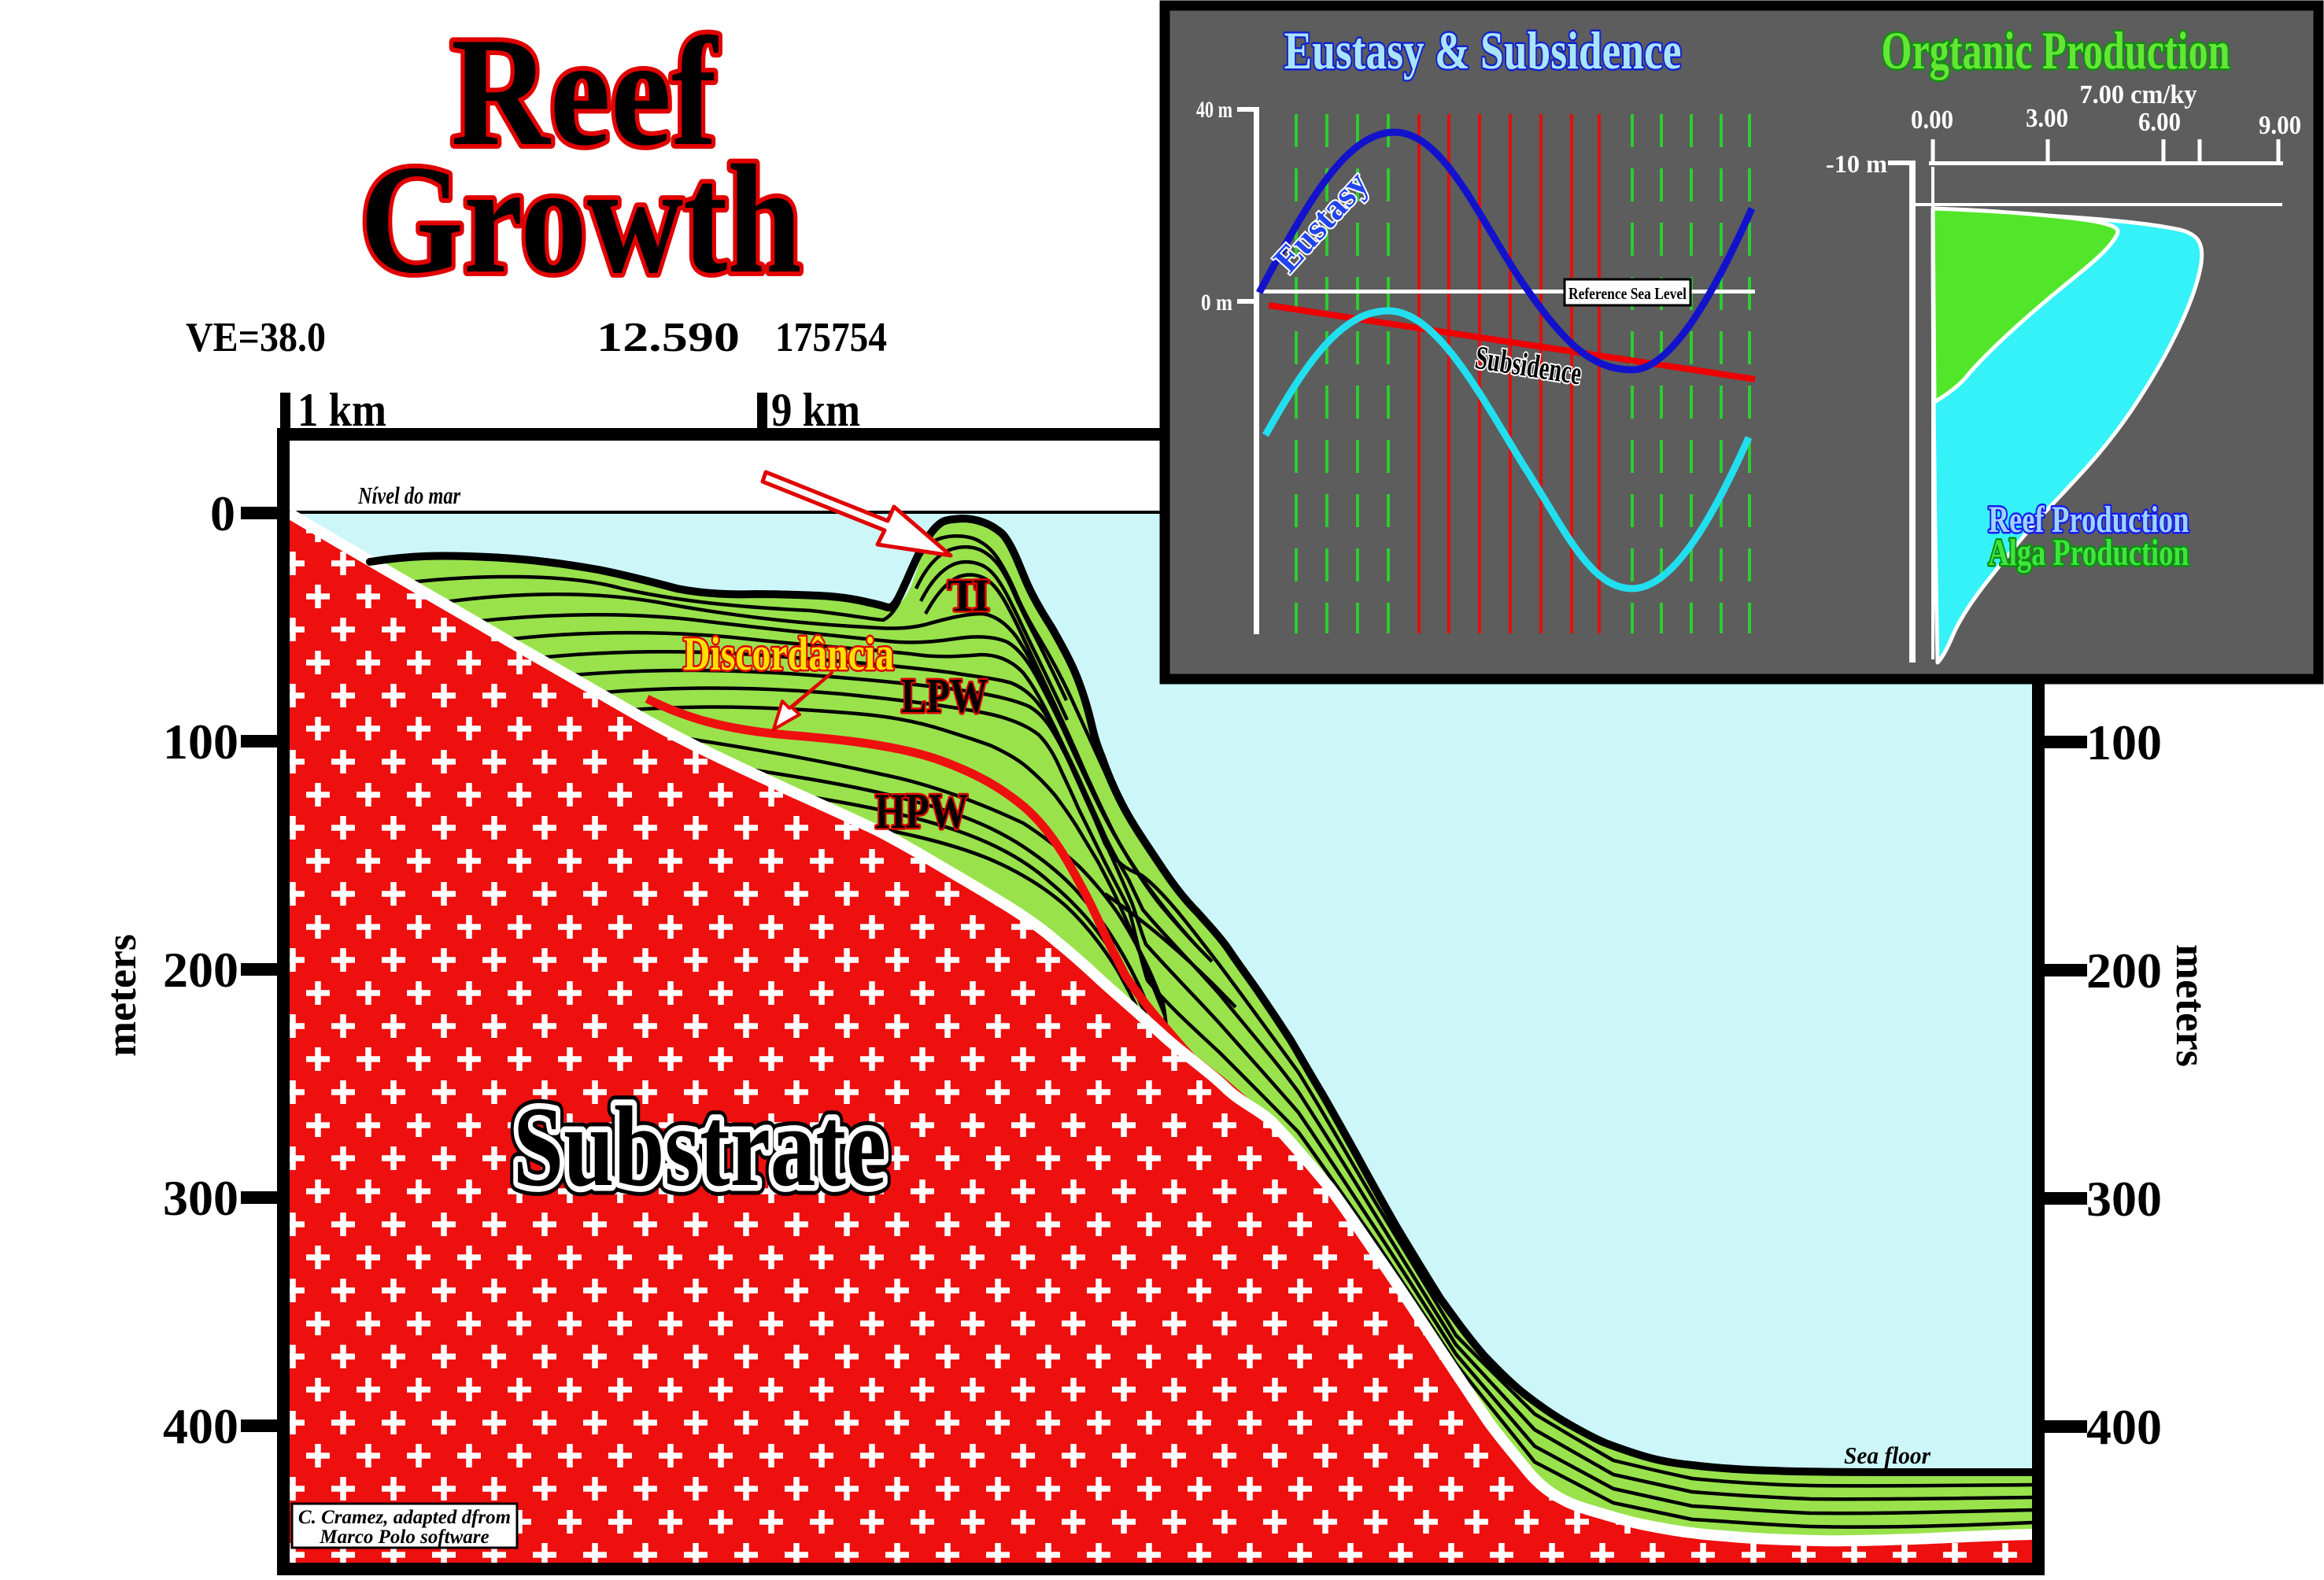 The height and width of the screenshot is (1580, 2324). I want to click on svg-text: 175754, so click(831, 337).